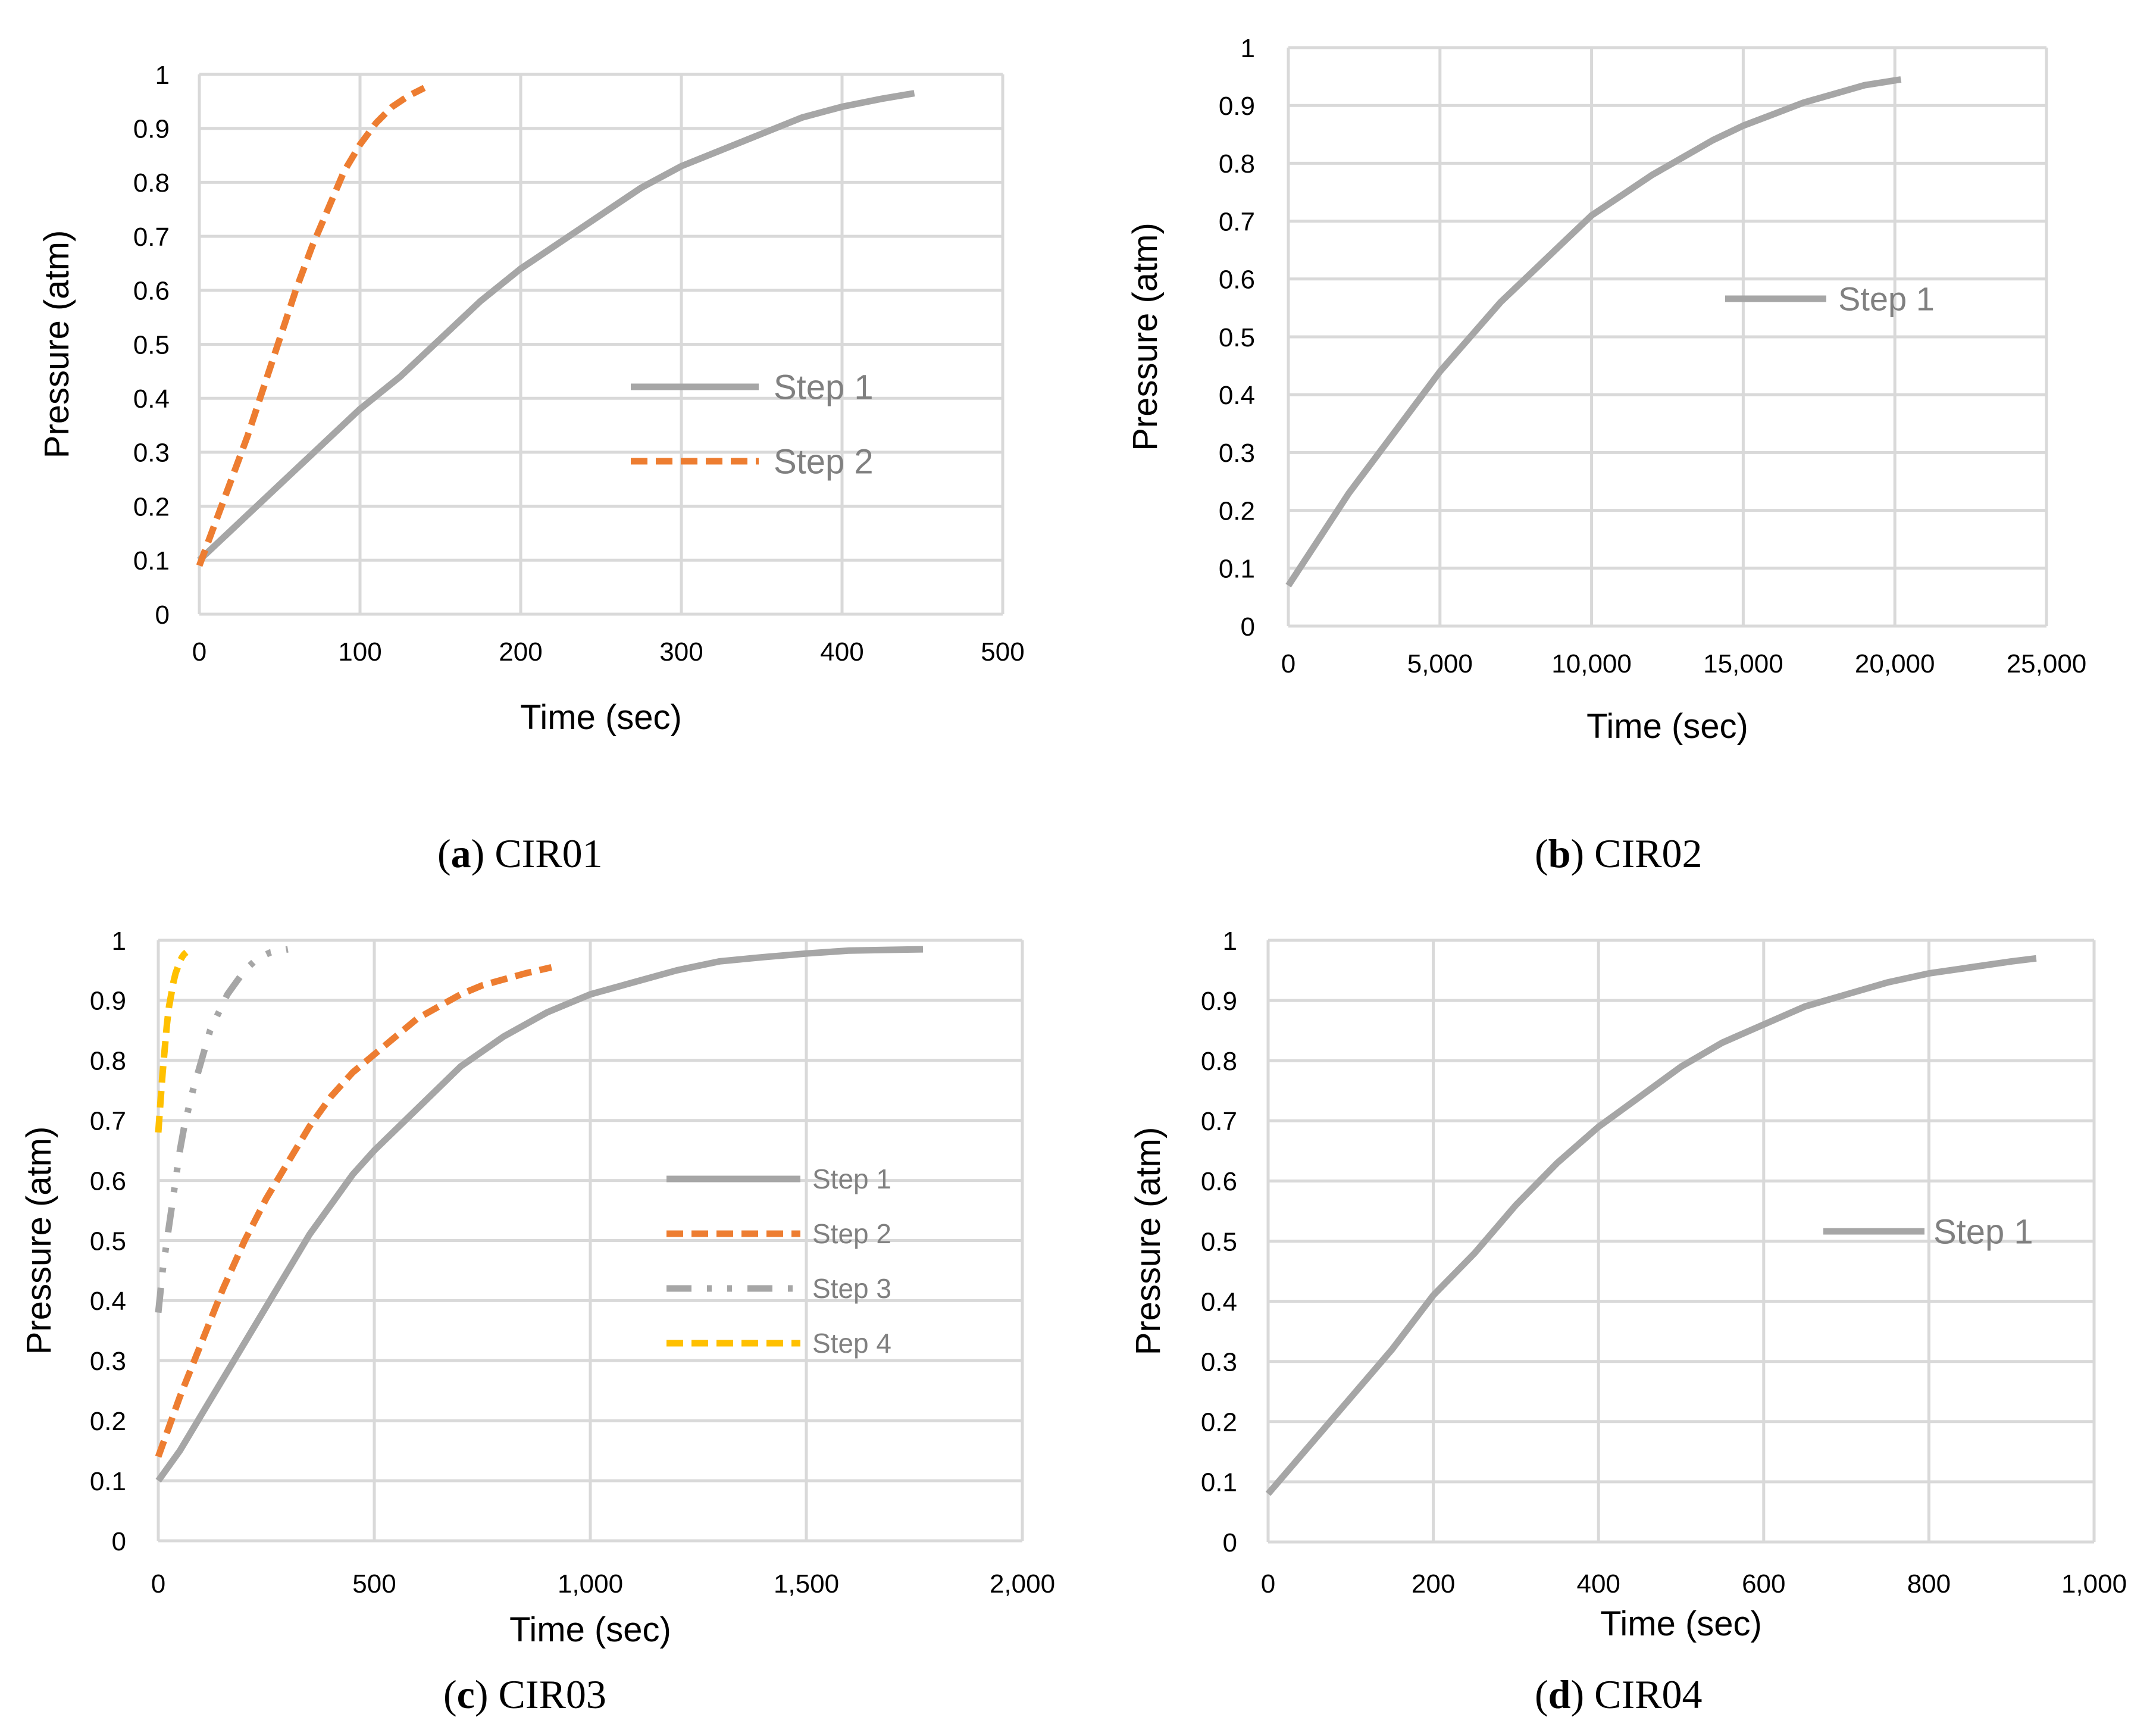 This screenshot has height=1736, width=2153. I want to click on caption-cir01: (a) CIR01, so click(520, 853).